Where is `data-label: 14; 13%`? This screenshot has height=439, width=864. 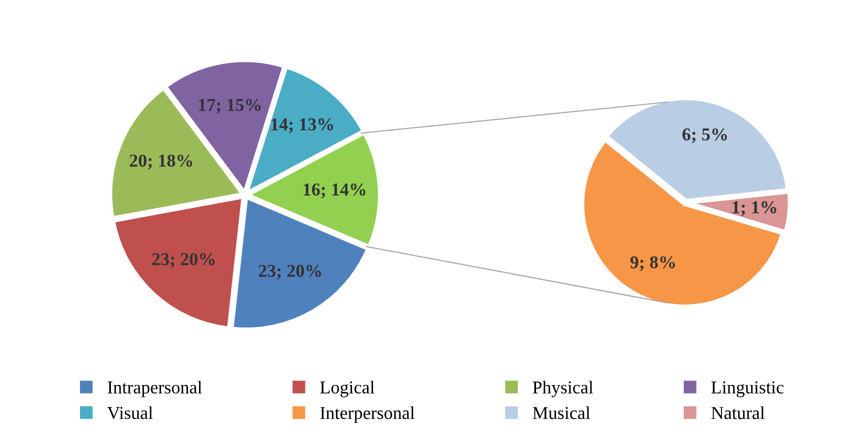
data-label: 14; 13% is located at coordinates (302, 126).